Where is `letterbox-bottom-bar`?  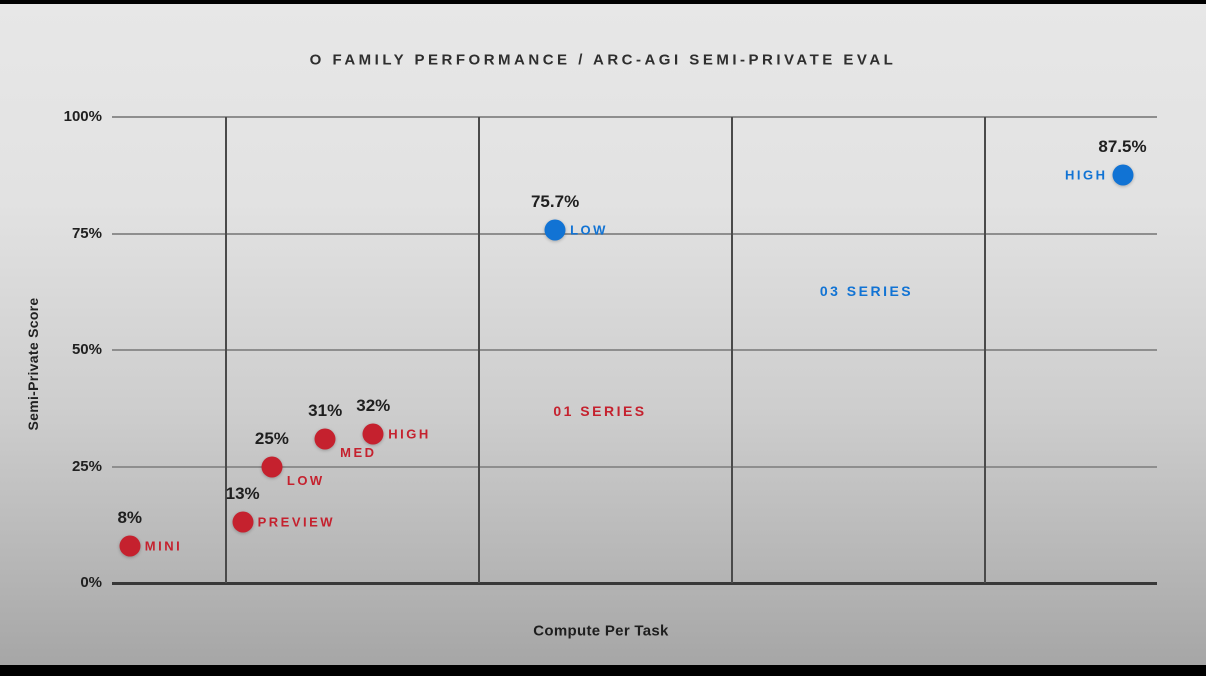
letterbox-bottom-bar is located at coordinates (603, 670).